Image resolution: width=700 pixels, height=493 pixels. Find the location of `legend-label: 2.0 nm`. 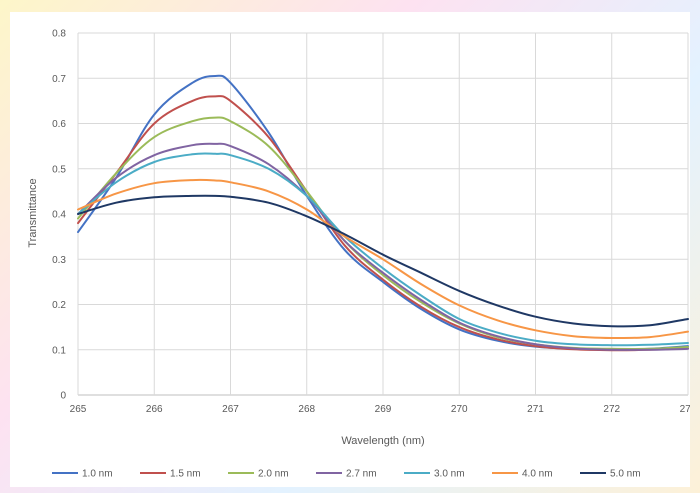

legend-label: 2.0 nm is located at coordinates (273, 474).